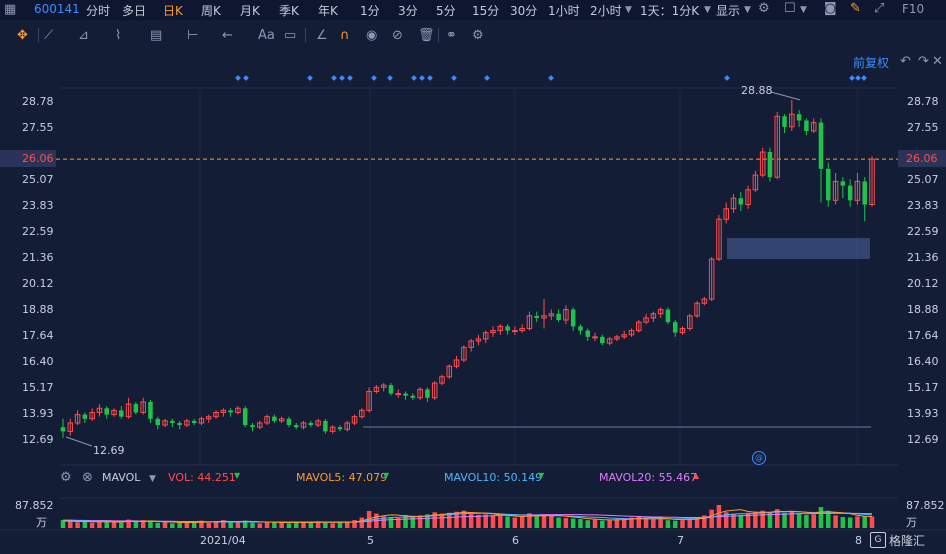 Image resolution: width=946 pixels, height=554 pixels. What do you see at coordinates (57, 9) in the screenshot?
I see `stock-code: 600141` at bounding box center [57, 9].